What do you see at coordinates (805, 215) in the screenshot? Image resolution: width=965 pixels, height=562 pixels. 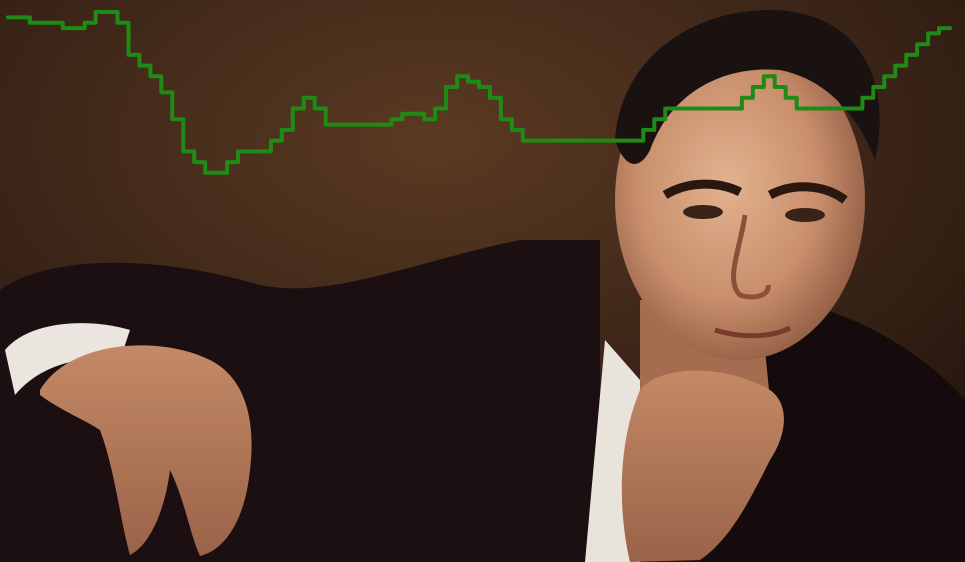 I see `right-eye` at bounding box center [805, 215].